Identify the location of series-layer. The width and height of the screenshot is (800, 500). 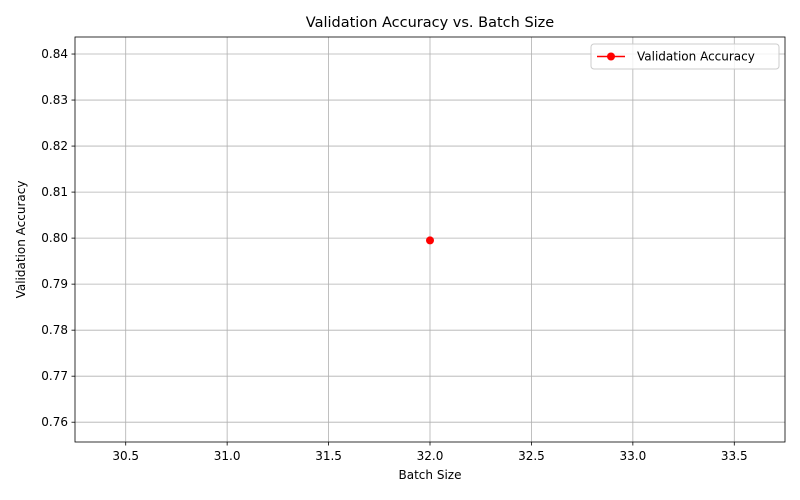
(430, 240).